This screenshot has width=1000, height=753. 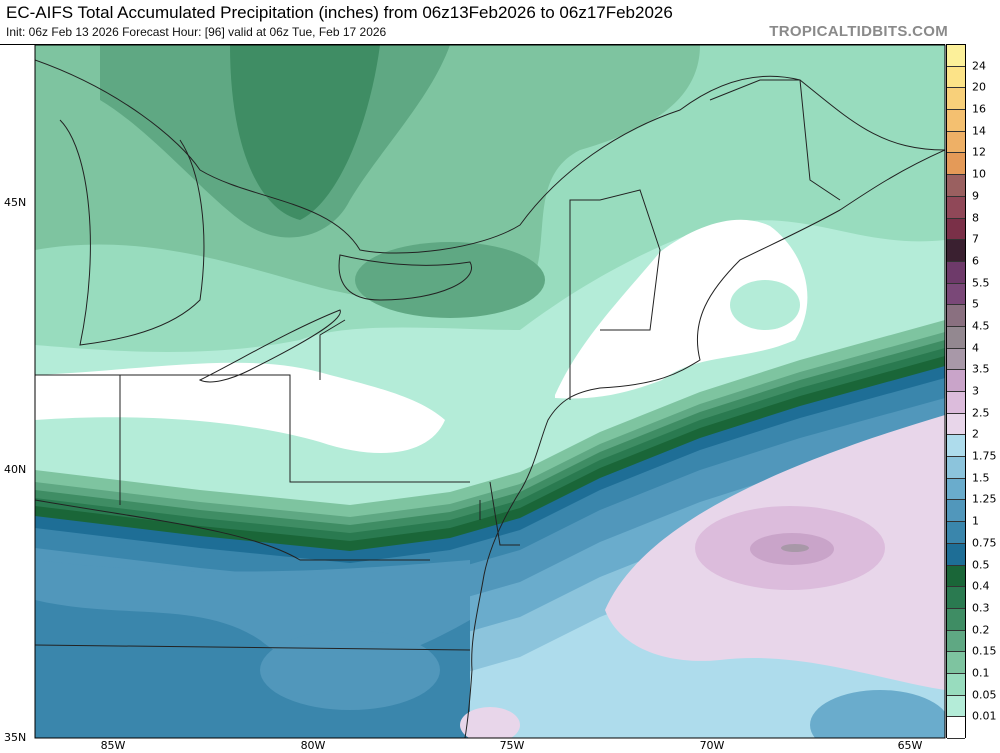 What do you see at coordinates (984, 651) in the screenshot?
I see `colorbar-label: 0.15` at bounding box center [984, 651].